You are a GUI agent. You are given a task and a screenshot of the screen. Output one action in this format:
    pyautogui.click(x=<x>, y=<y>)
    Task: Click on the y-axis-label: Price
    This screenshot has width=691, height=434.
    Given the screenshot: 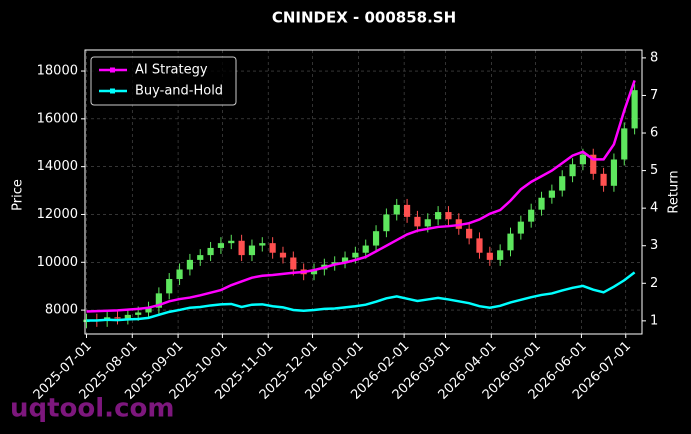 What is the action you would take?
    pyautogui.click(x=18, y=195)
    